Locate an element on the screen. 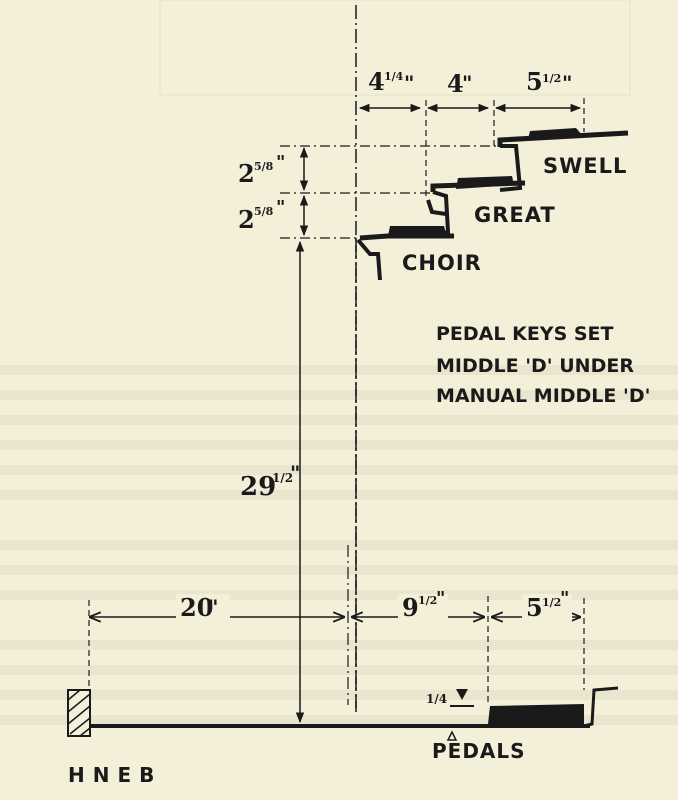 The width and height of the screenshot is (678, 800). pedals-label: PEDALS is located at coordinates (479, 751).